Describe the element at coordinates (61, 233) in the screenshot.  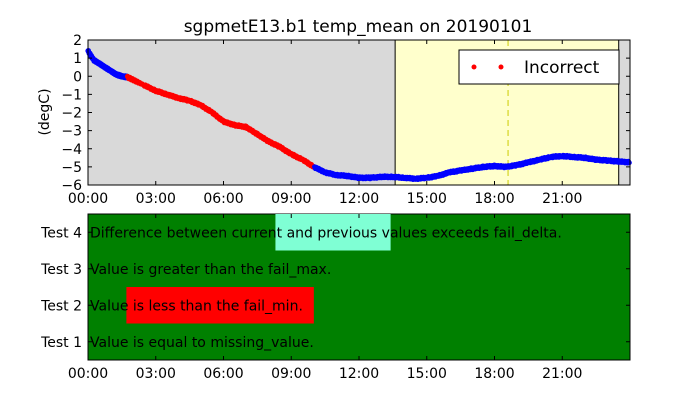
I see `test-label: Test 4` at that location.